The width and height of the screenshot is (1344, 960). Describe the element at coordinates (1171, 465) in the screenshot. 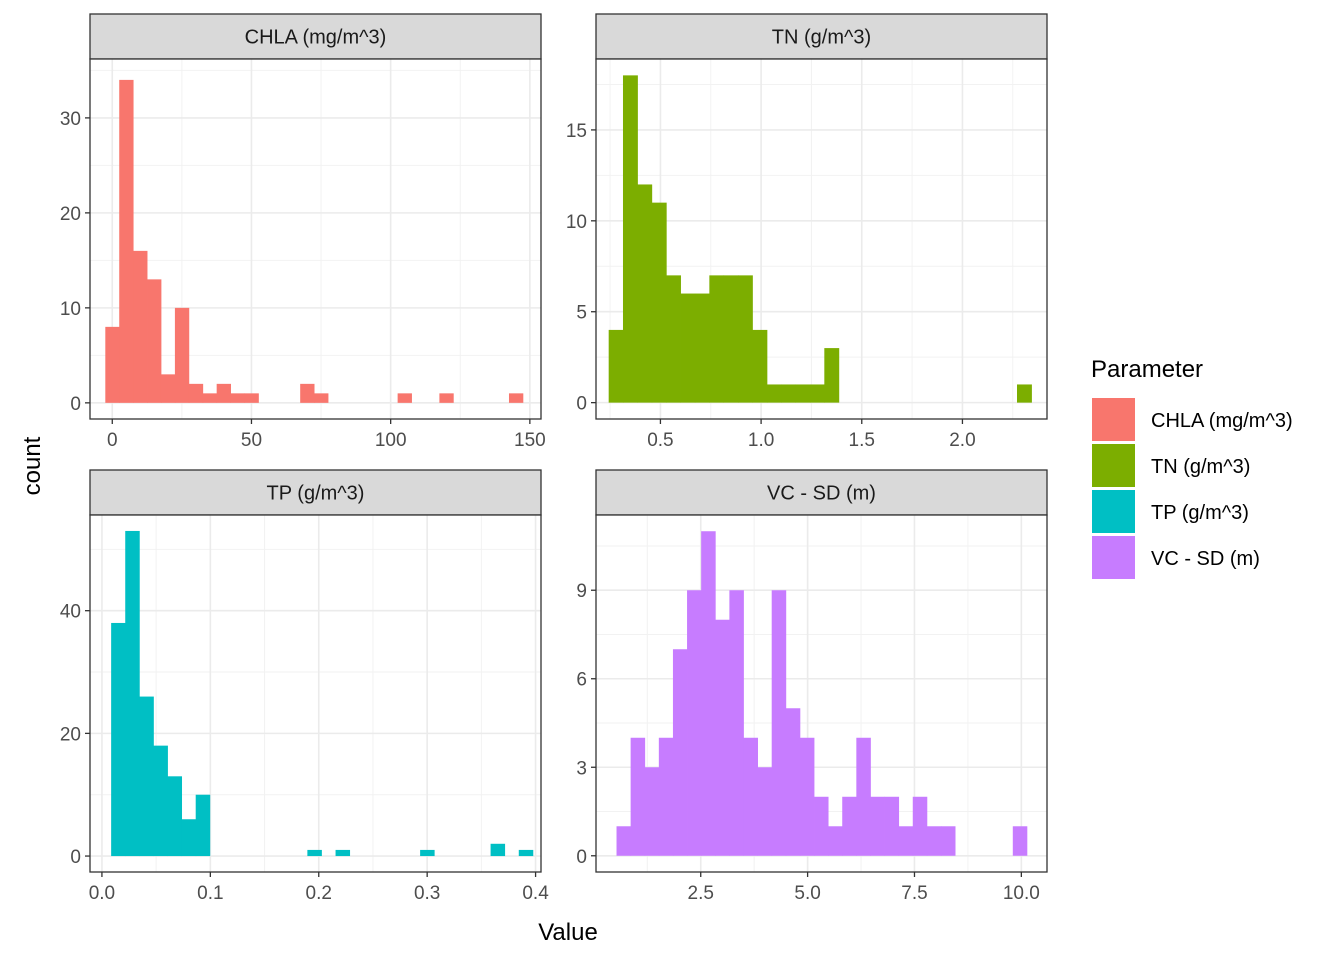

I see `legend-item-tn-g-m-3: TN (g/m^3)` at that location.